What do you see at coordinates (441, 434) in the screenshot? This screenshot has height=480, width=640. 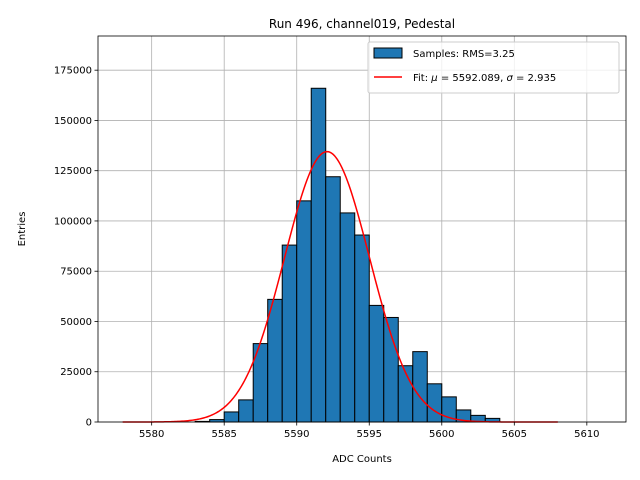 I see `x-tick-label: 5600` at bounding box center [441, 434].